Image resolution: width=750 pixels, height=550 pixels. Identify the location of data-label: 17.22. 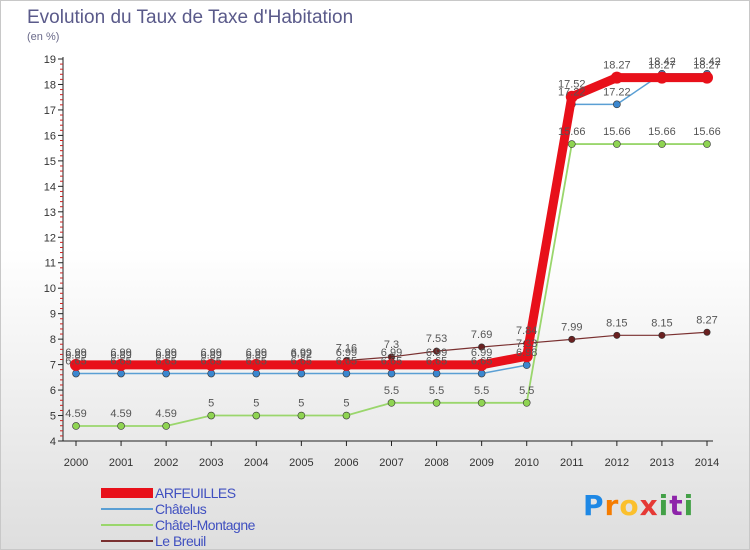
(572, 92).